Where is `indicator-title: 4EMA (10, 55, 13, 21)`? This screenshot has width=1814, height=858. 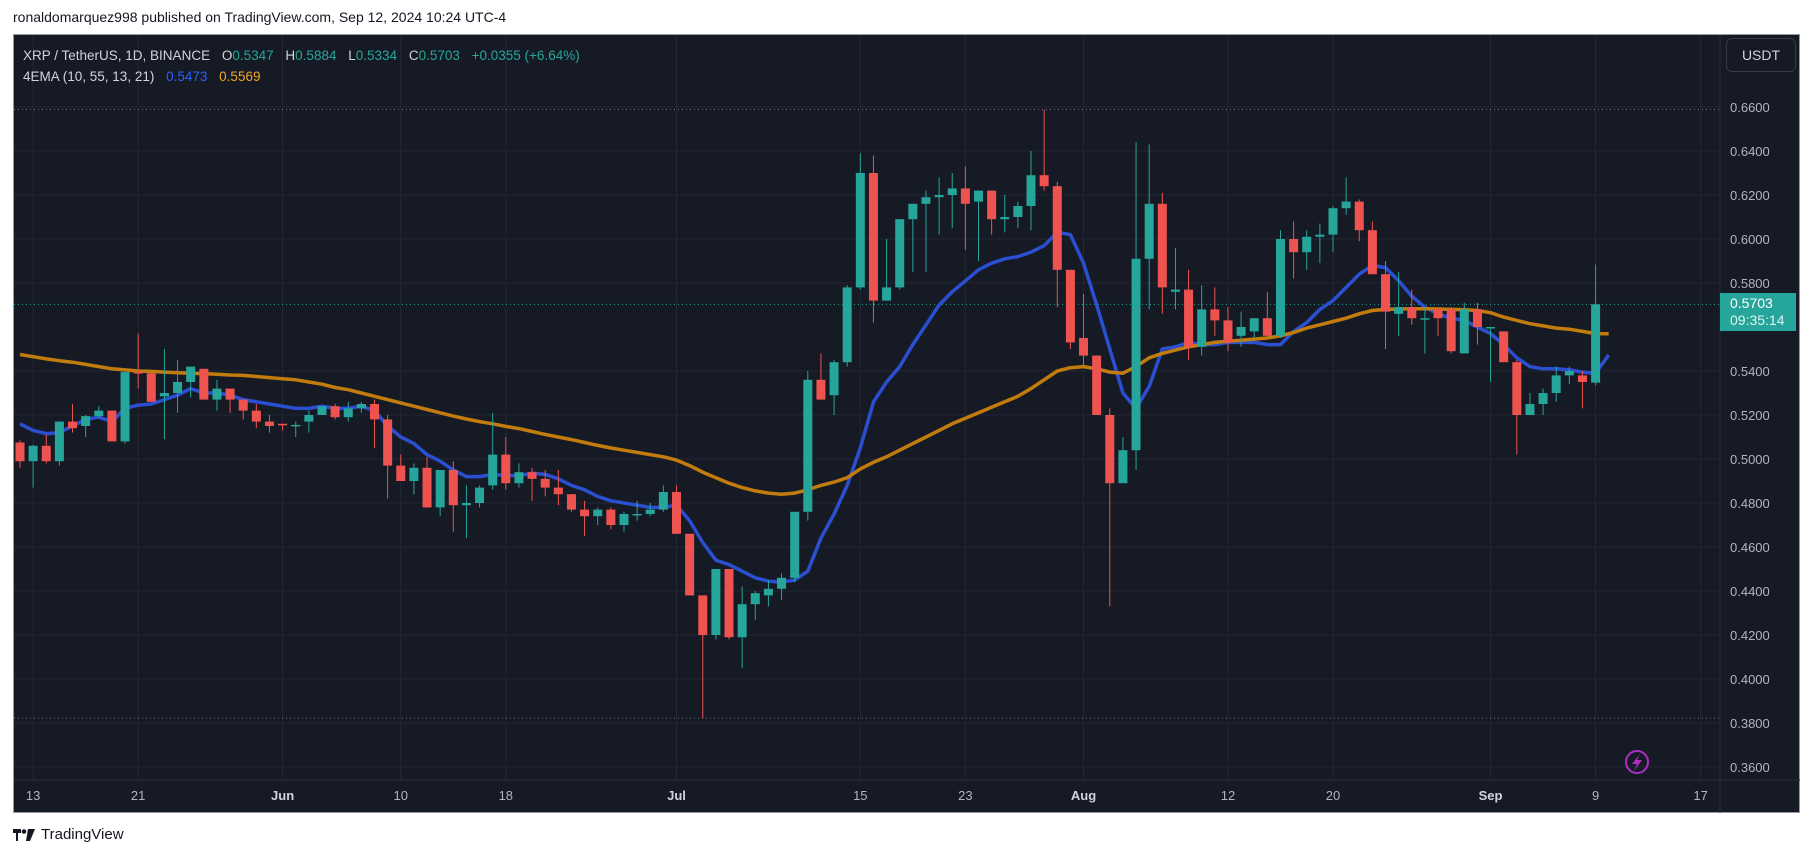 indicator-title: 4EMA (10, 55, 13, 21) is located at coordinates (89, 76).